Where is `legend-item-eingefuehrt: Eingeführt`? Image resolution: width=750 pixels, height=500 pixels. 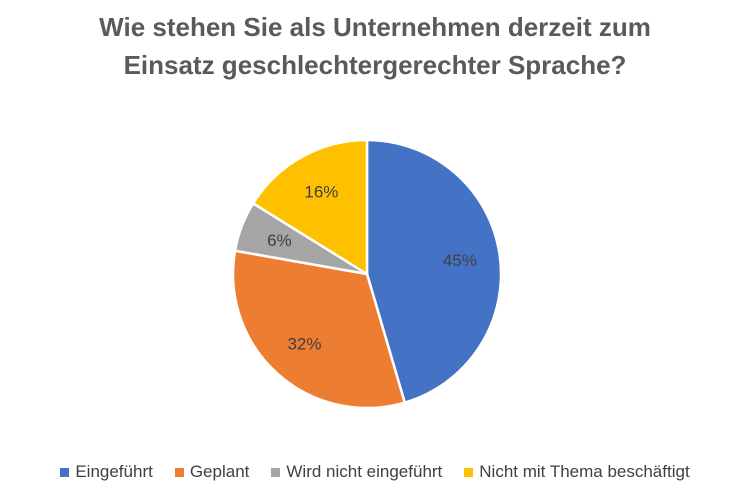
legend-item-eingefuehrt: Eingeführt is located at coordinates (106, 472).